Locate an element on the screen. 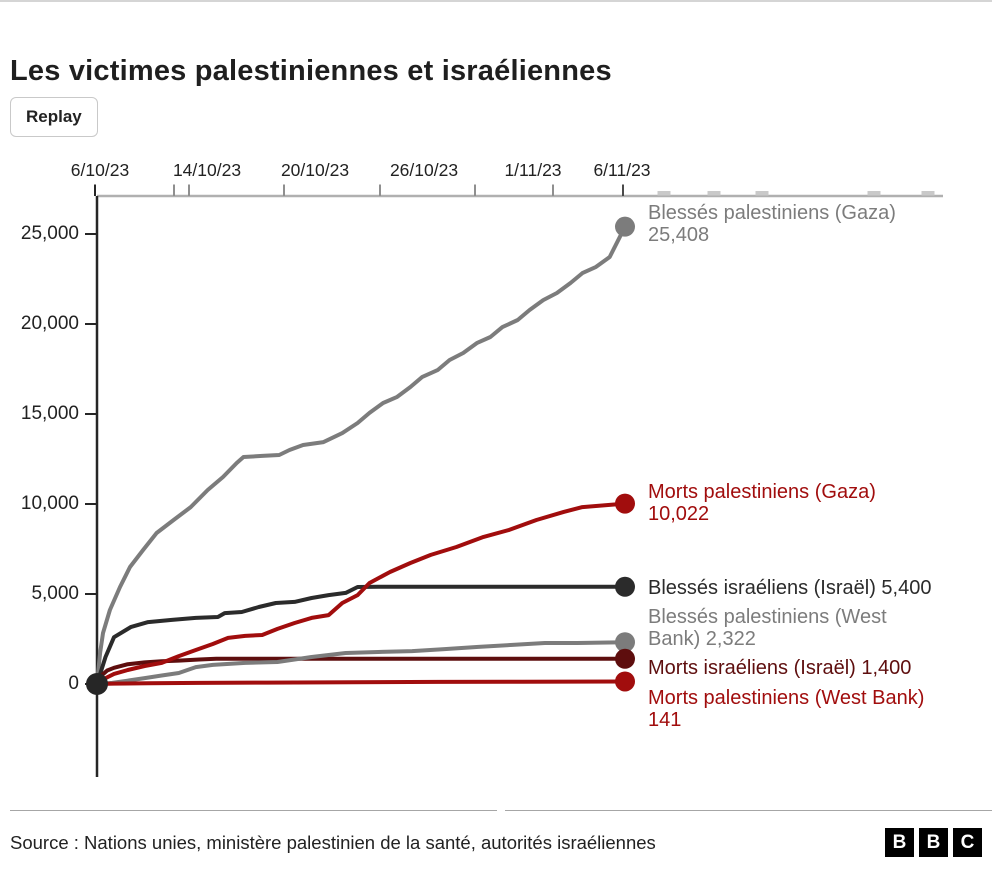  bbc-logo-letter: C is located at coordinates (967, 842).